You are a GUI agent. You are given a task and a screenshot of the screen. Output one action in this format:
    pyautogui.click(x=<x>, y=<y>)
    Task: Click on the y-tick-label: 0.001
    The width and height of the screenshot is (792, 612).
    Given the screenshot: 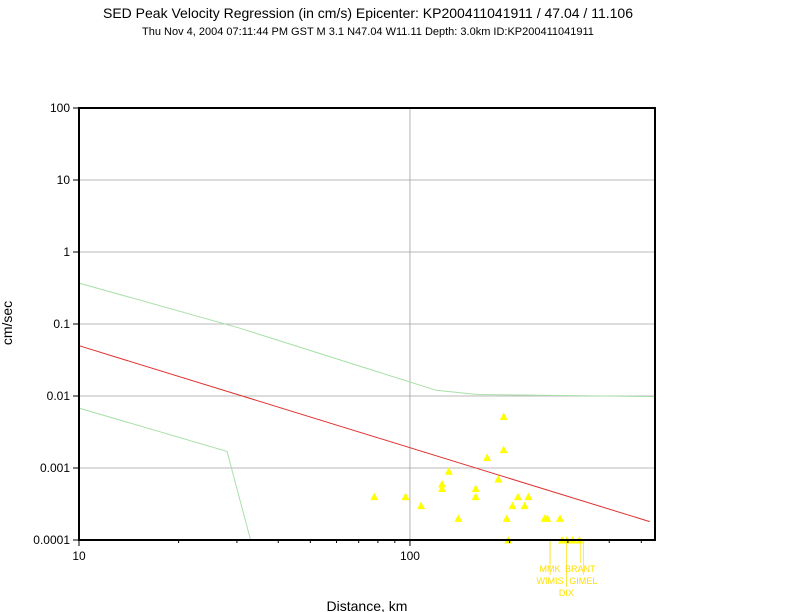 What is the action you would take?
    pyautogui.click(x=55, y=468)
    